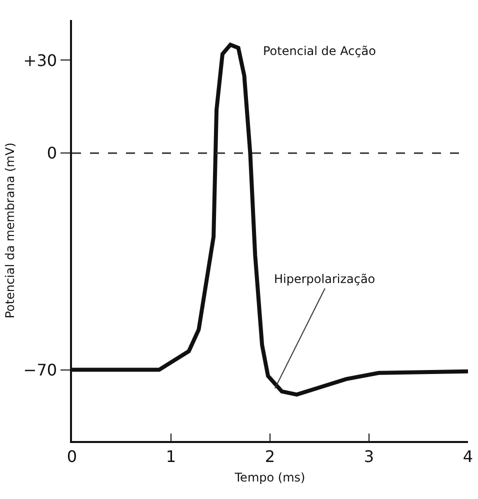  What do you see at coordinates (319, 51) in the screenshot?
I see `annotation: Potencial de Acção` at bounding box center [319, 51].